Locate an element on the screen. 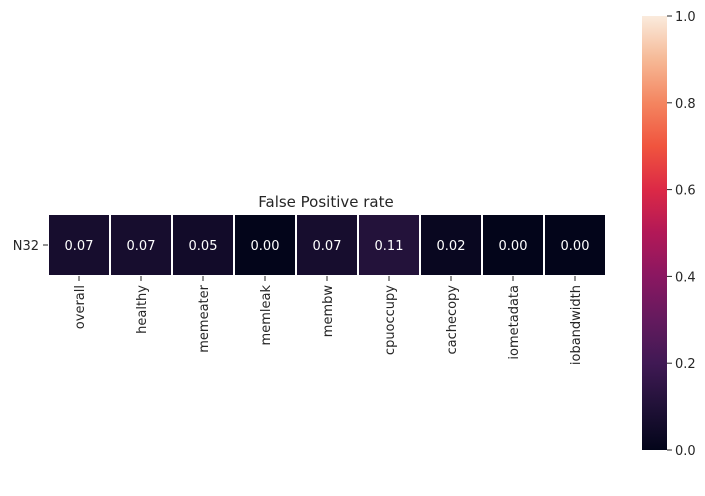 This screenshot has width=705, height=496. column-label: healthy is located at coordinates (142, 309).